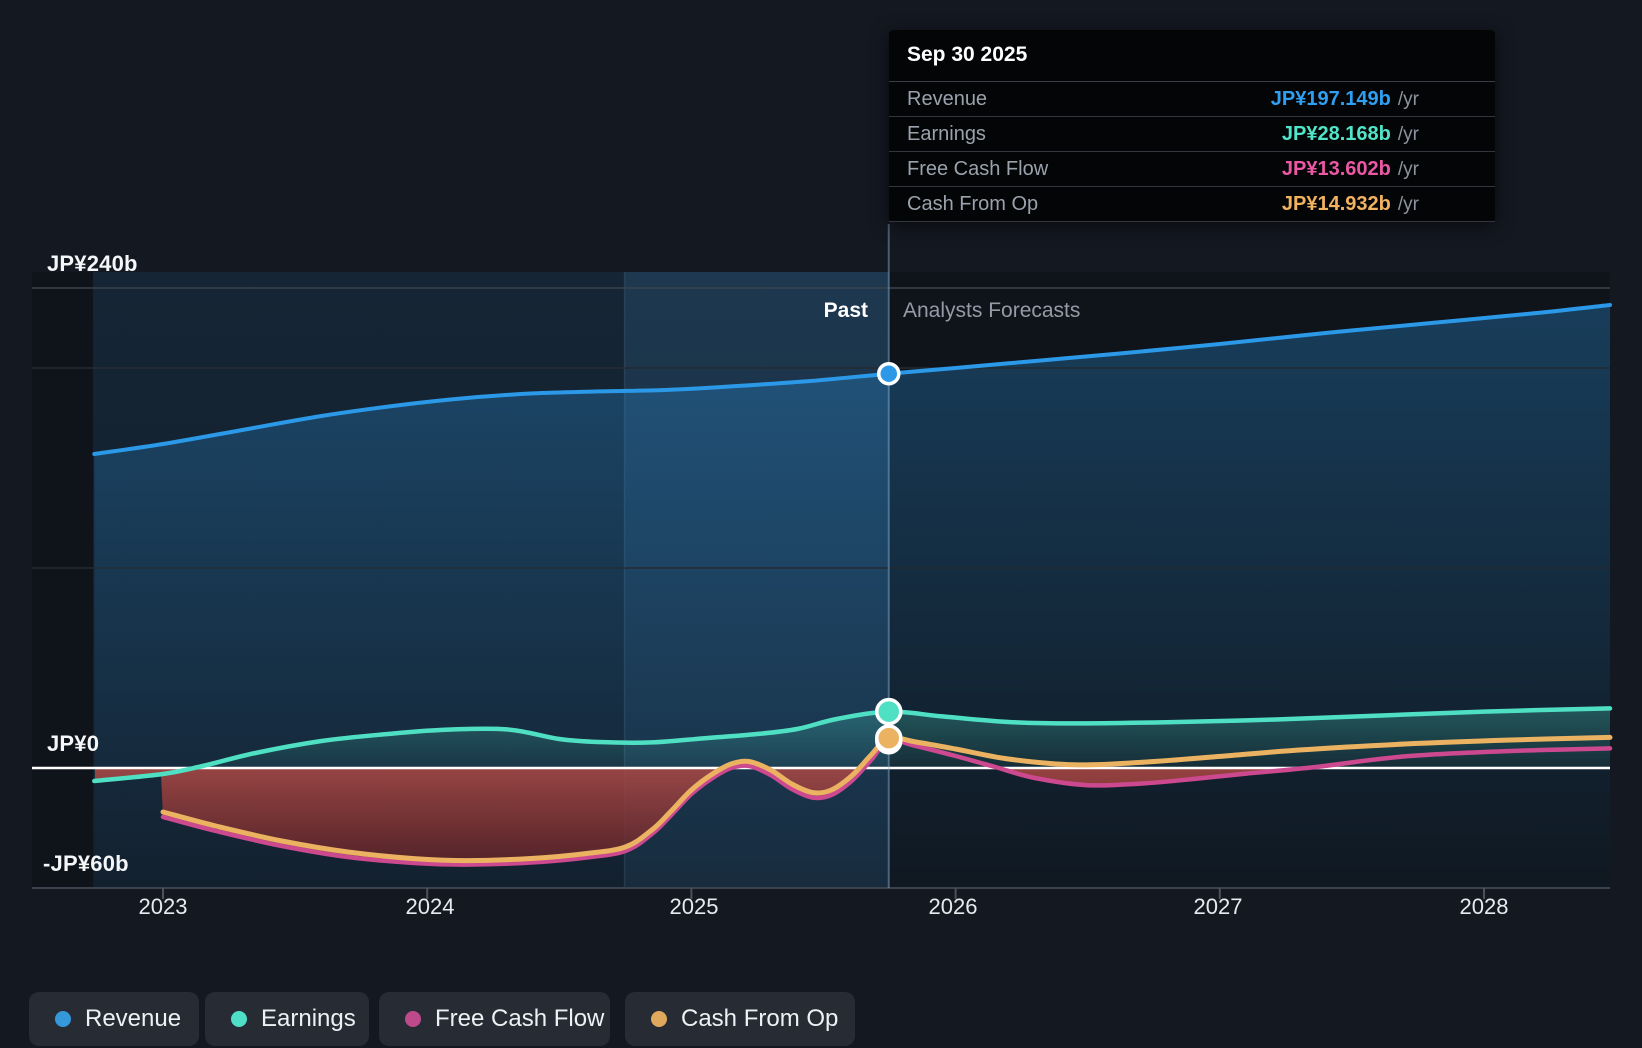 This screenshot has width=1642, height=1048. I want to click on tooltip-row-earnings: Earnings JP¥28.168b/yr, so click(1192, 134).